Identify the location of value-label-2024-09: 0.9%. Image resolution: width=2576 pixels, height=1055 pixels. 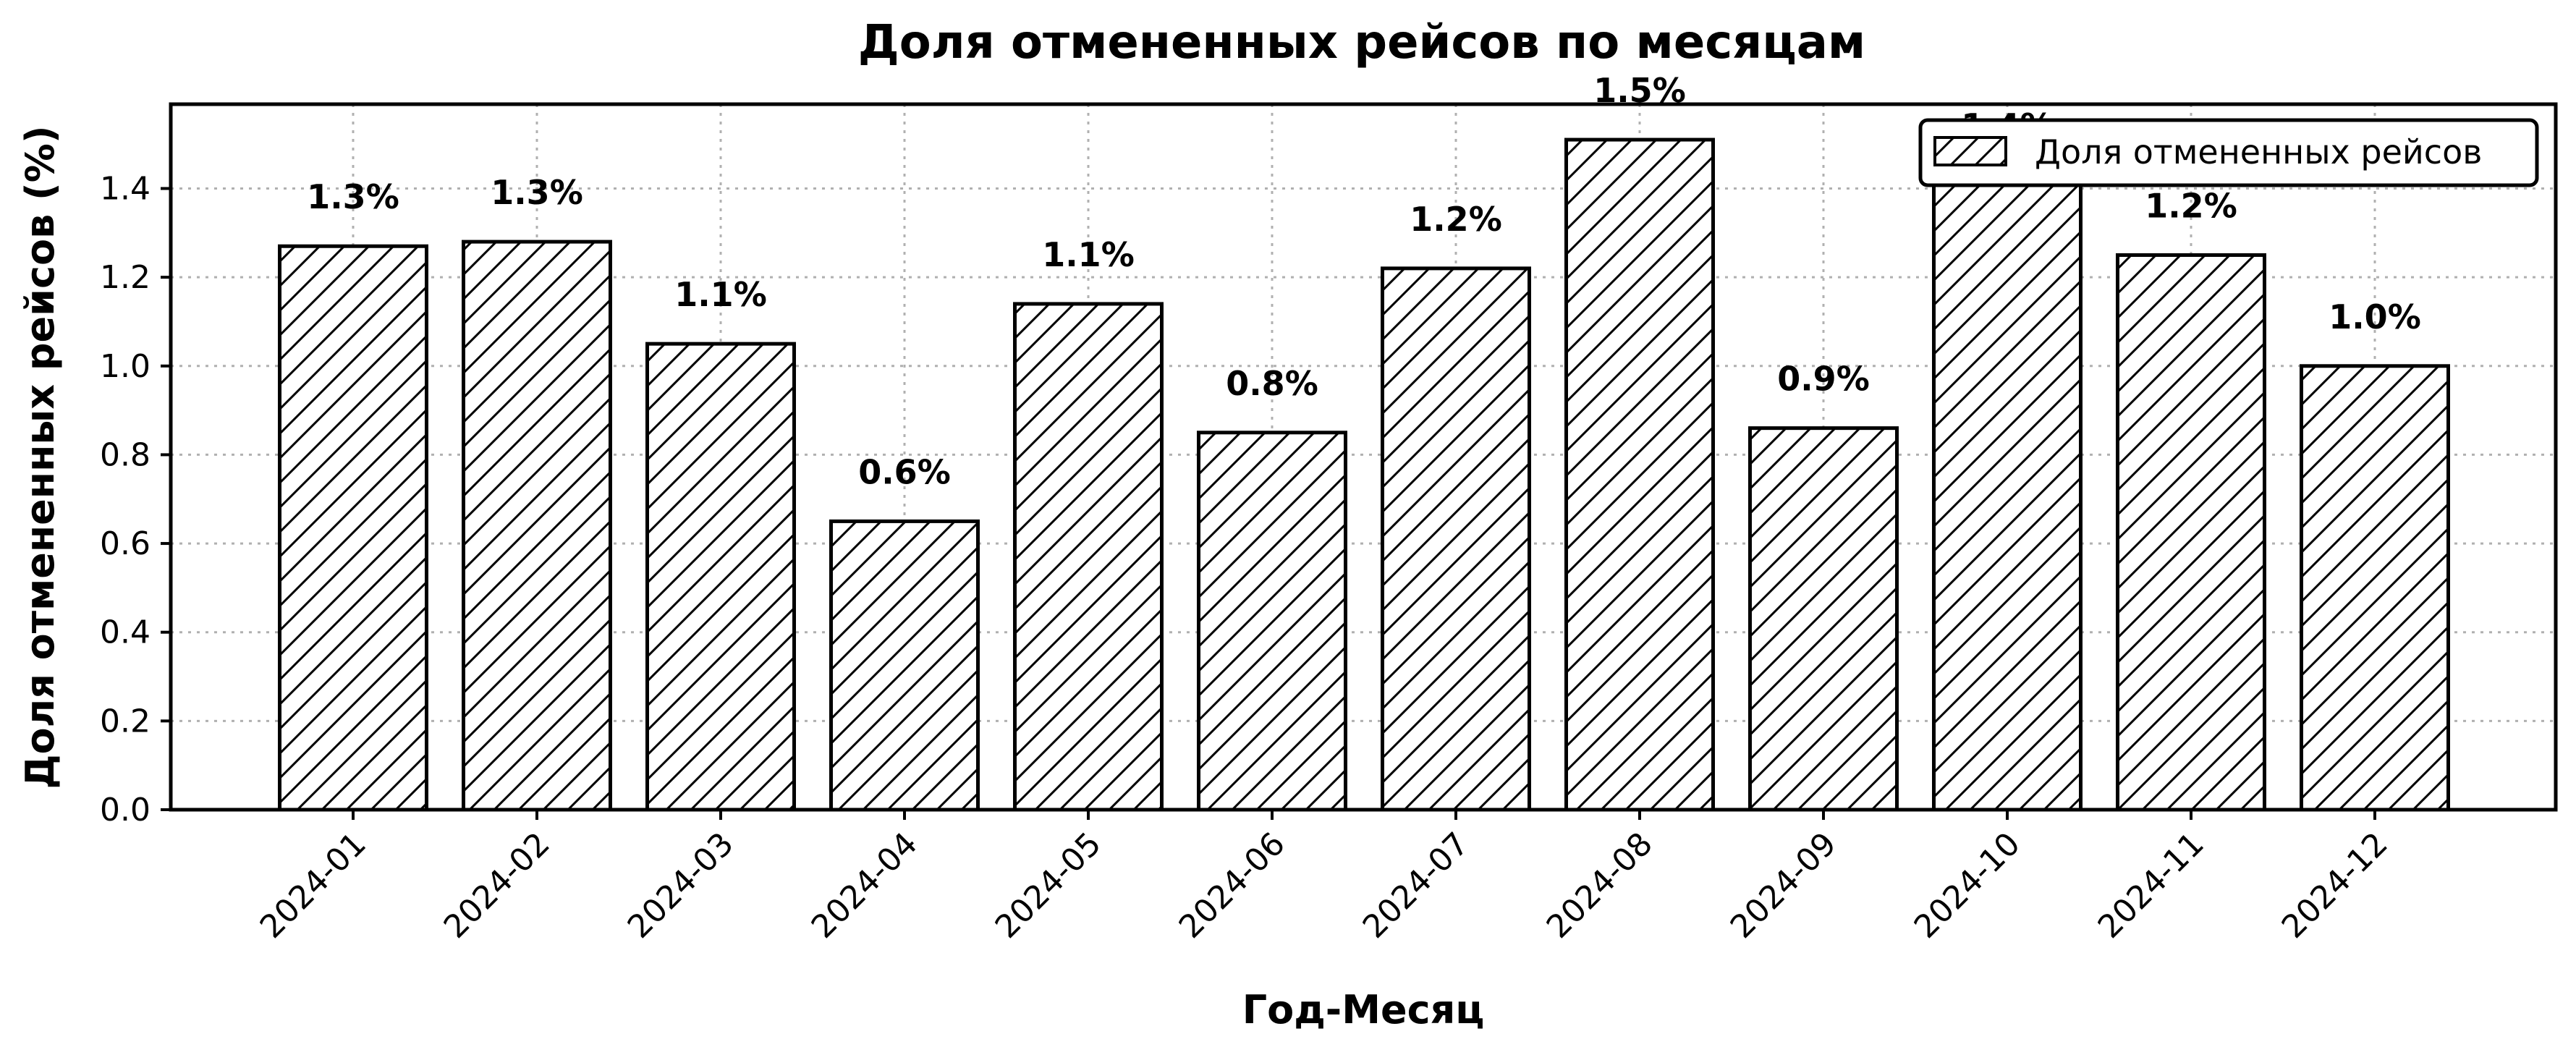
(1823, 380).